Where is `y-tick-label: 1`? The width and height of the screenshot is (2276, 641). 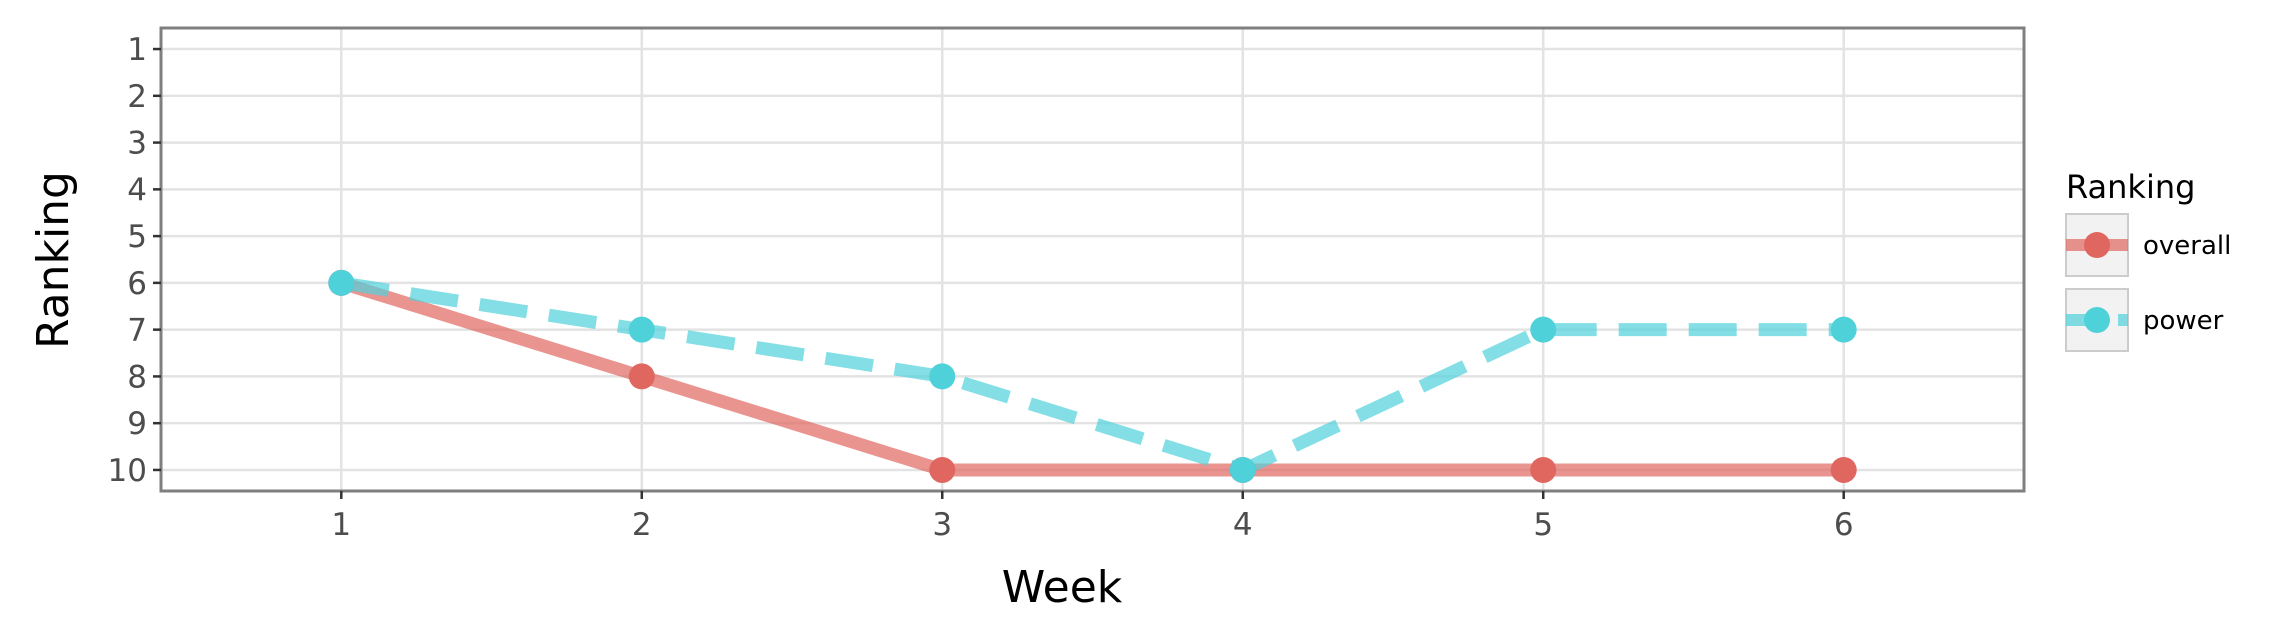 y-tick-label: 1 is located at coordinates (137, 50).